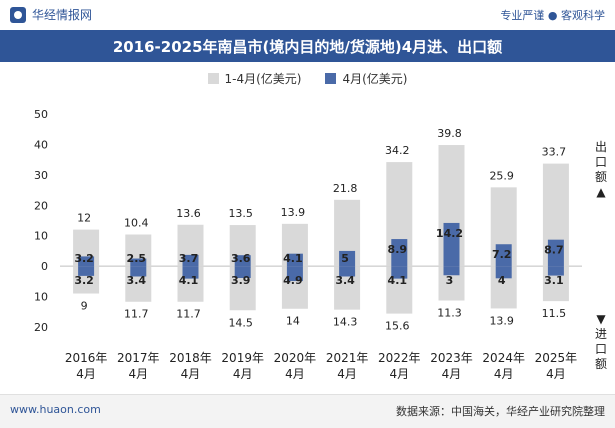 This screenshot has height=428, width=615. What do you see at coordinates (44, 266) in the screenshot?
I see `y-tick-label: 0` at bounding box center [44, 266].